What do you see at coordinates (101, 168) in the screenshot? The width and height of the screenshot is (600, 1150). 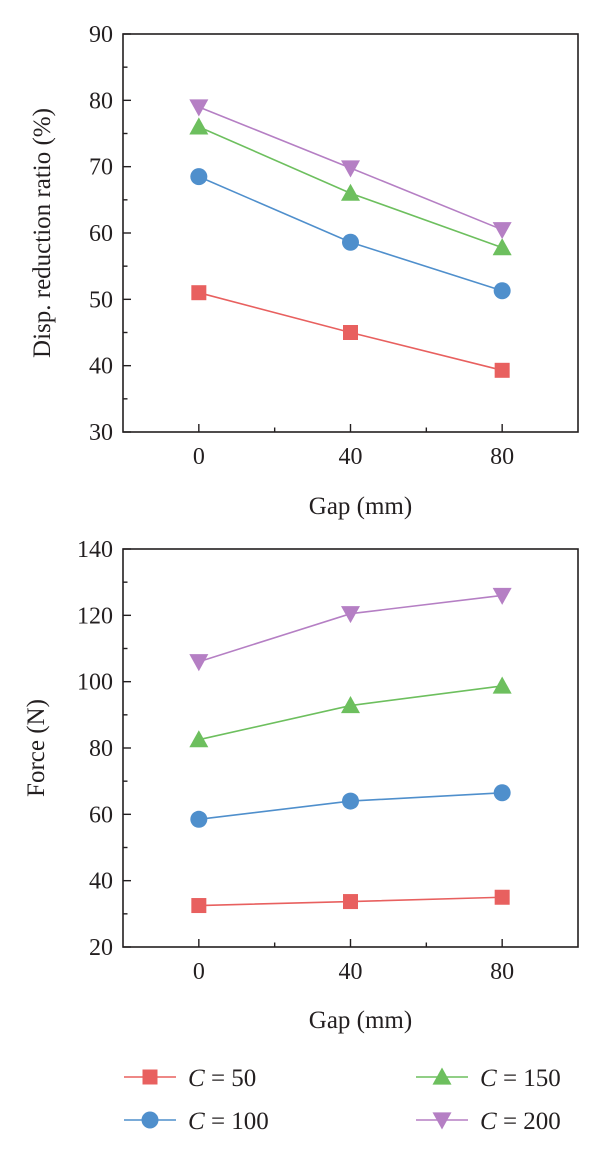 I see `y-tick-label: 70` at bounding box center [101, 168].